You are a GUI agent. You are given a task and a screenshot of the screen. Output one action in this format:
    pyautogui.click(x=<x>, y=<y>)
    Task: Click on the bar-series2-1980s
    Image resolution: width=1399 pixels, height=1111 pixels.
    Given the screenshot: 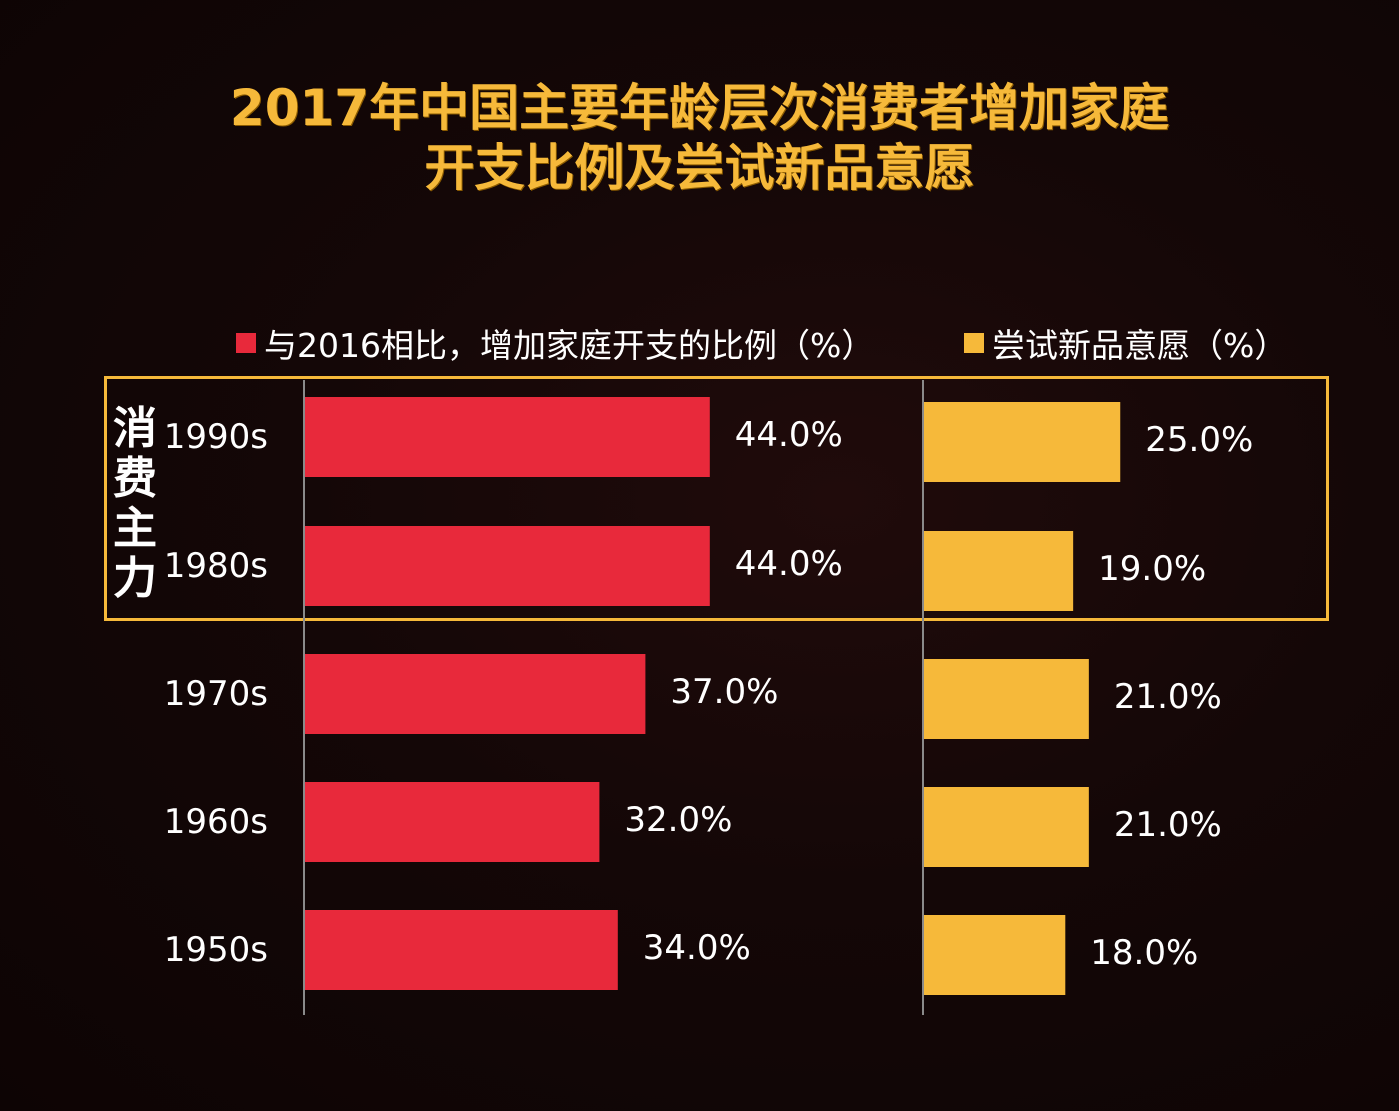 What is the action you would take?
    pyautogui.click(x=999, y=571)
    